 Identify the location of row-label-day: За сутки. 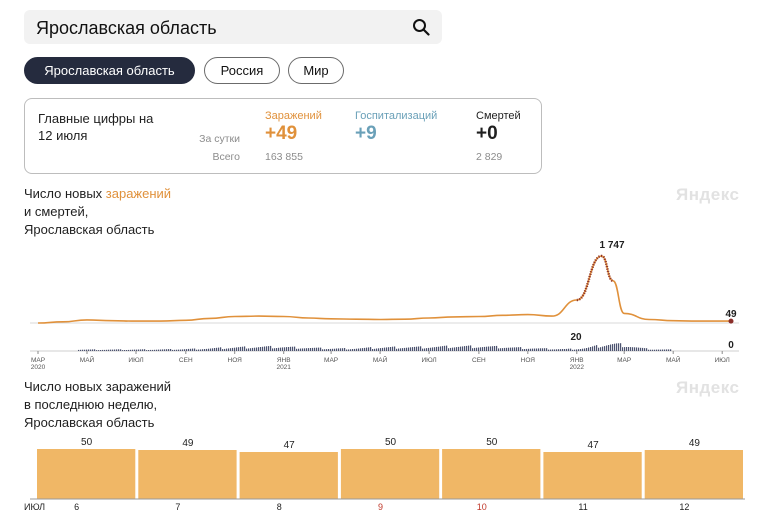
(219, 139).